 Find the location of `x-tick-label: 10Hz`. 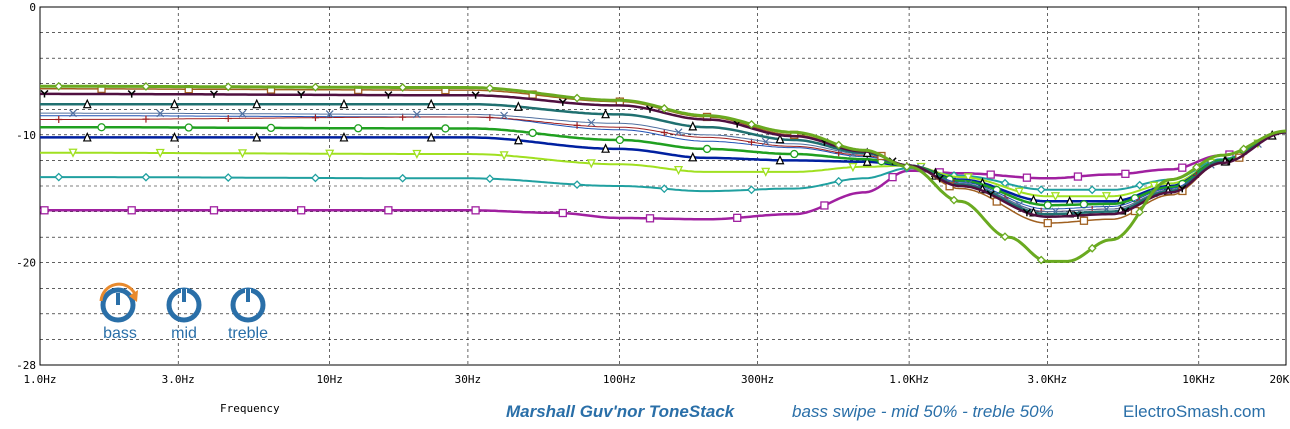

x-tick-label: 10Hz is located at coordinates (329, 379).